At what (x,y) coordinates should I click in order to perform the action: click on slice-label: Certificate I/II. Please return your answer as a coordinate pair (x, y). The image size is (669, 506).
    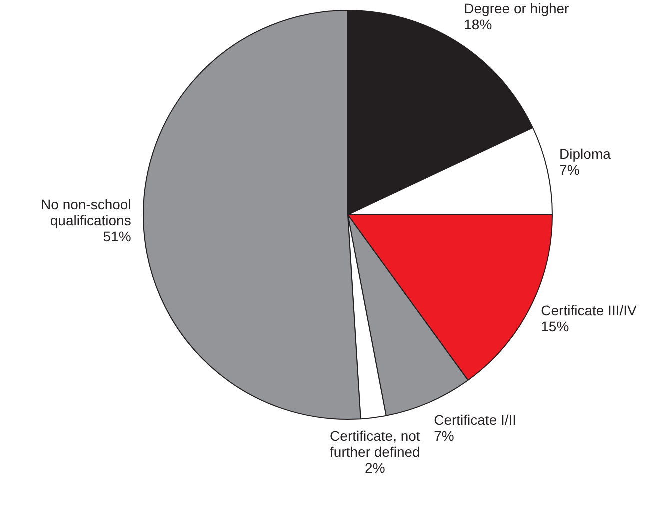
    Looking at the image, I should click on (475, 420).